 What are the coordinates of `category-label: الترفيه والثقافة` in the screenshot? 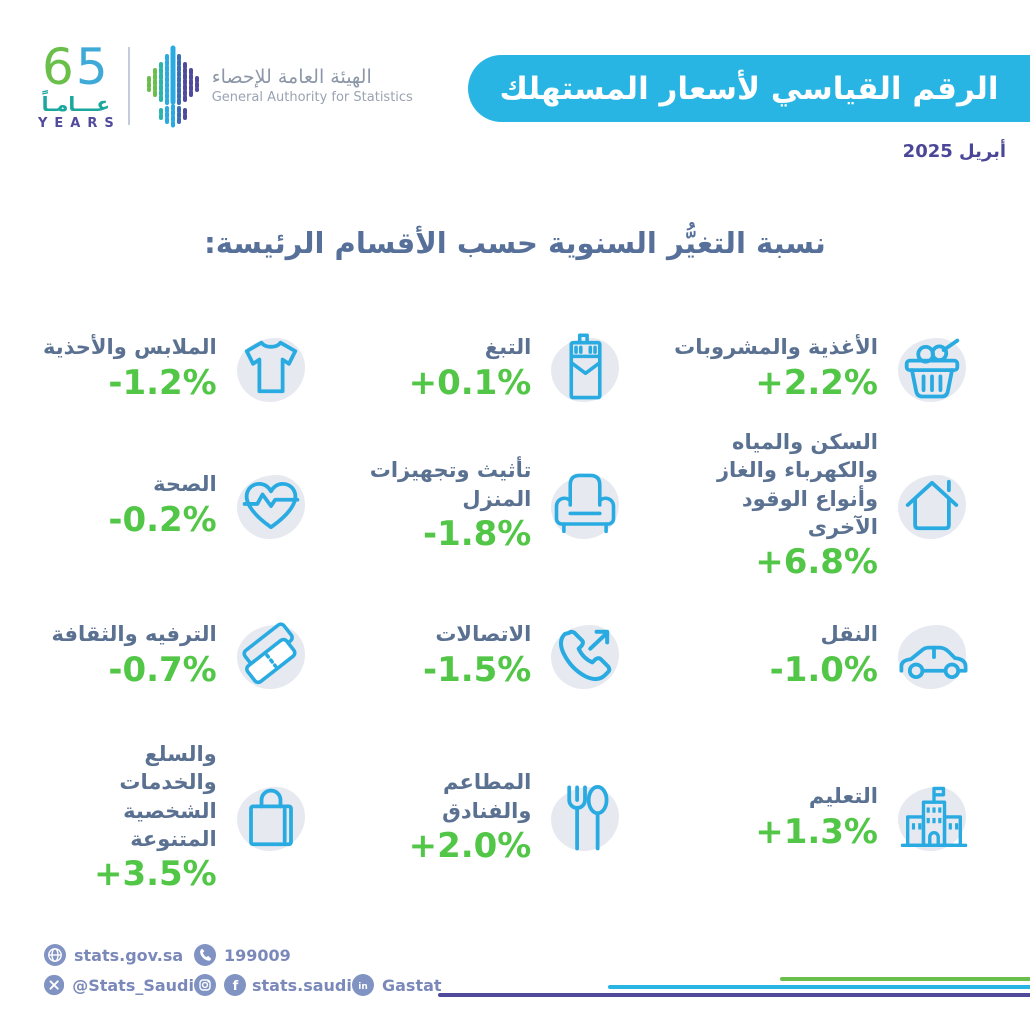 It's located at (134, 634).